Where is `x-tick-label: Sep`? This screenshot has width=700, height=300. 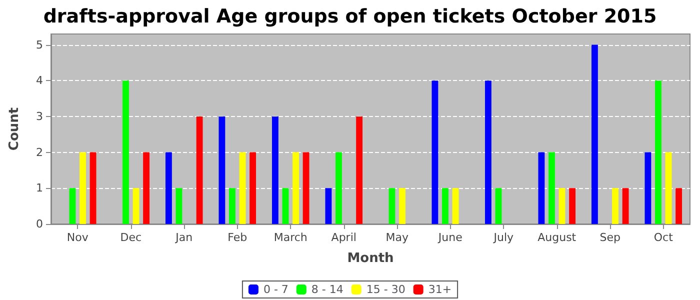 x-tick-label: Sep is located at coordinates (610, 237).